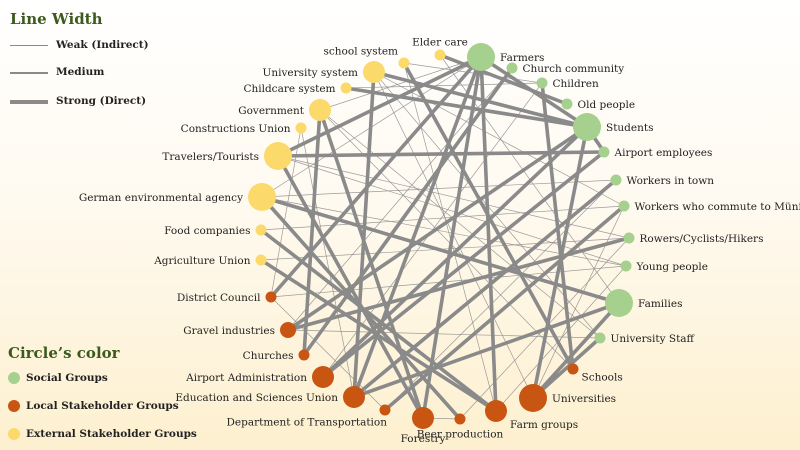  Describe the element at coordinates (271, 297) in the screenshot. I see `node-district` at that location.